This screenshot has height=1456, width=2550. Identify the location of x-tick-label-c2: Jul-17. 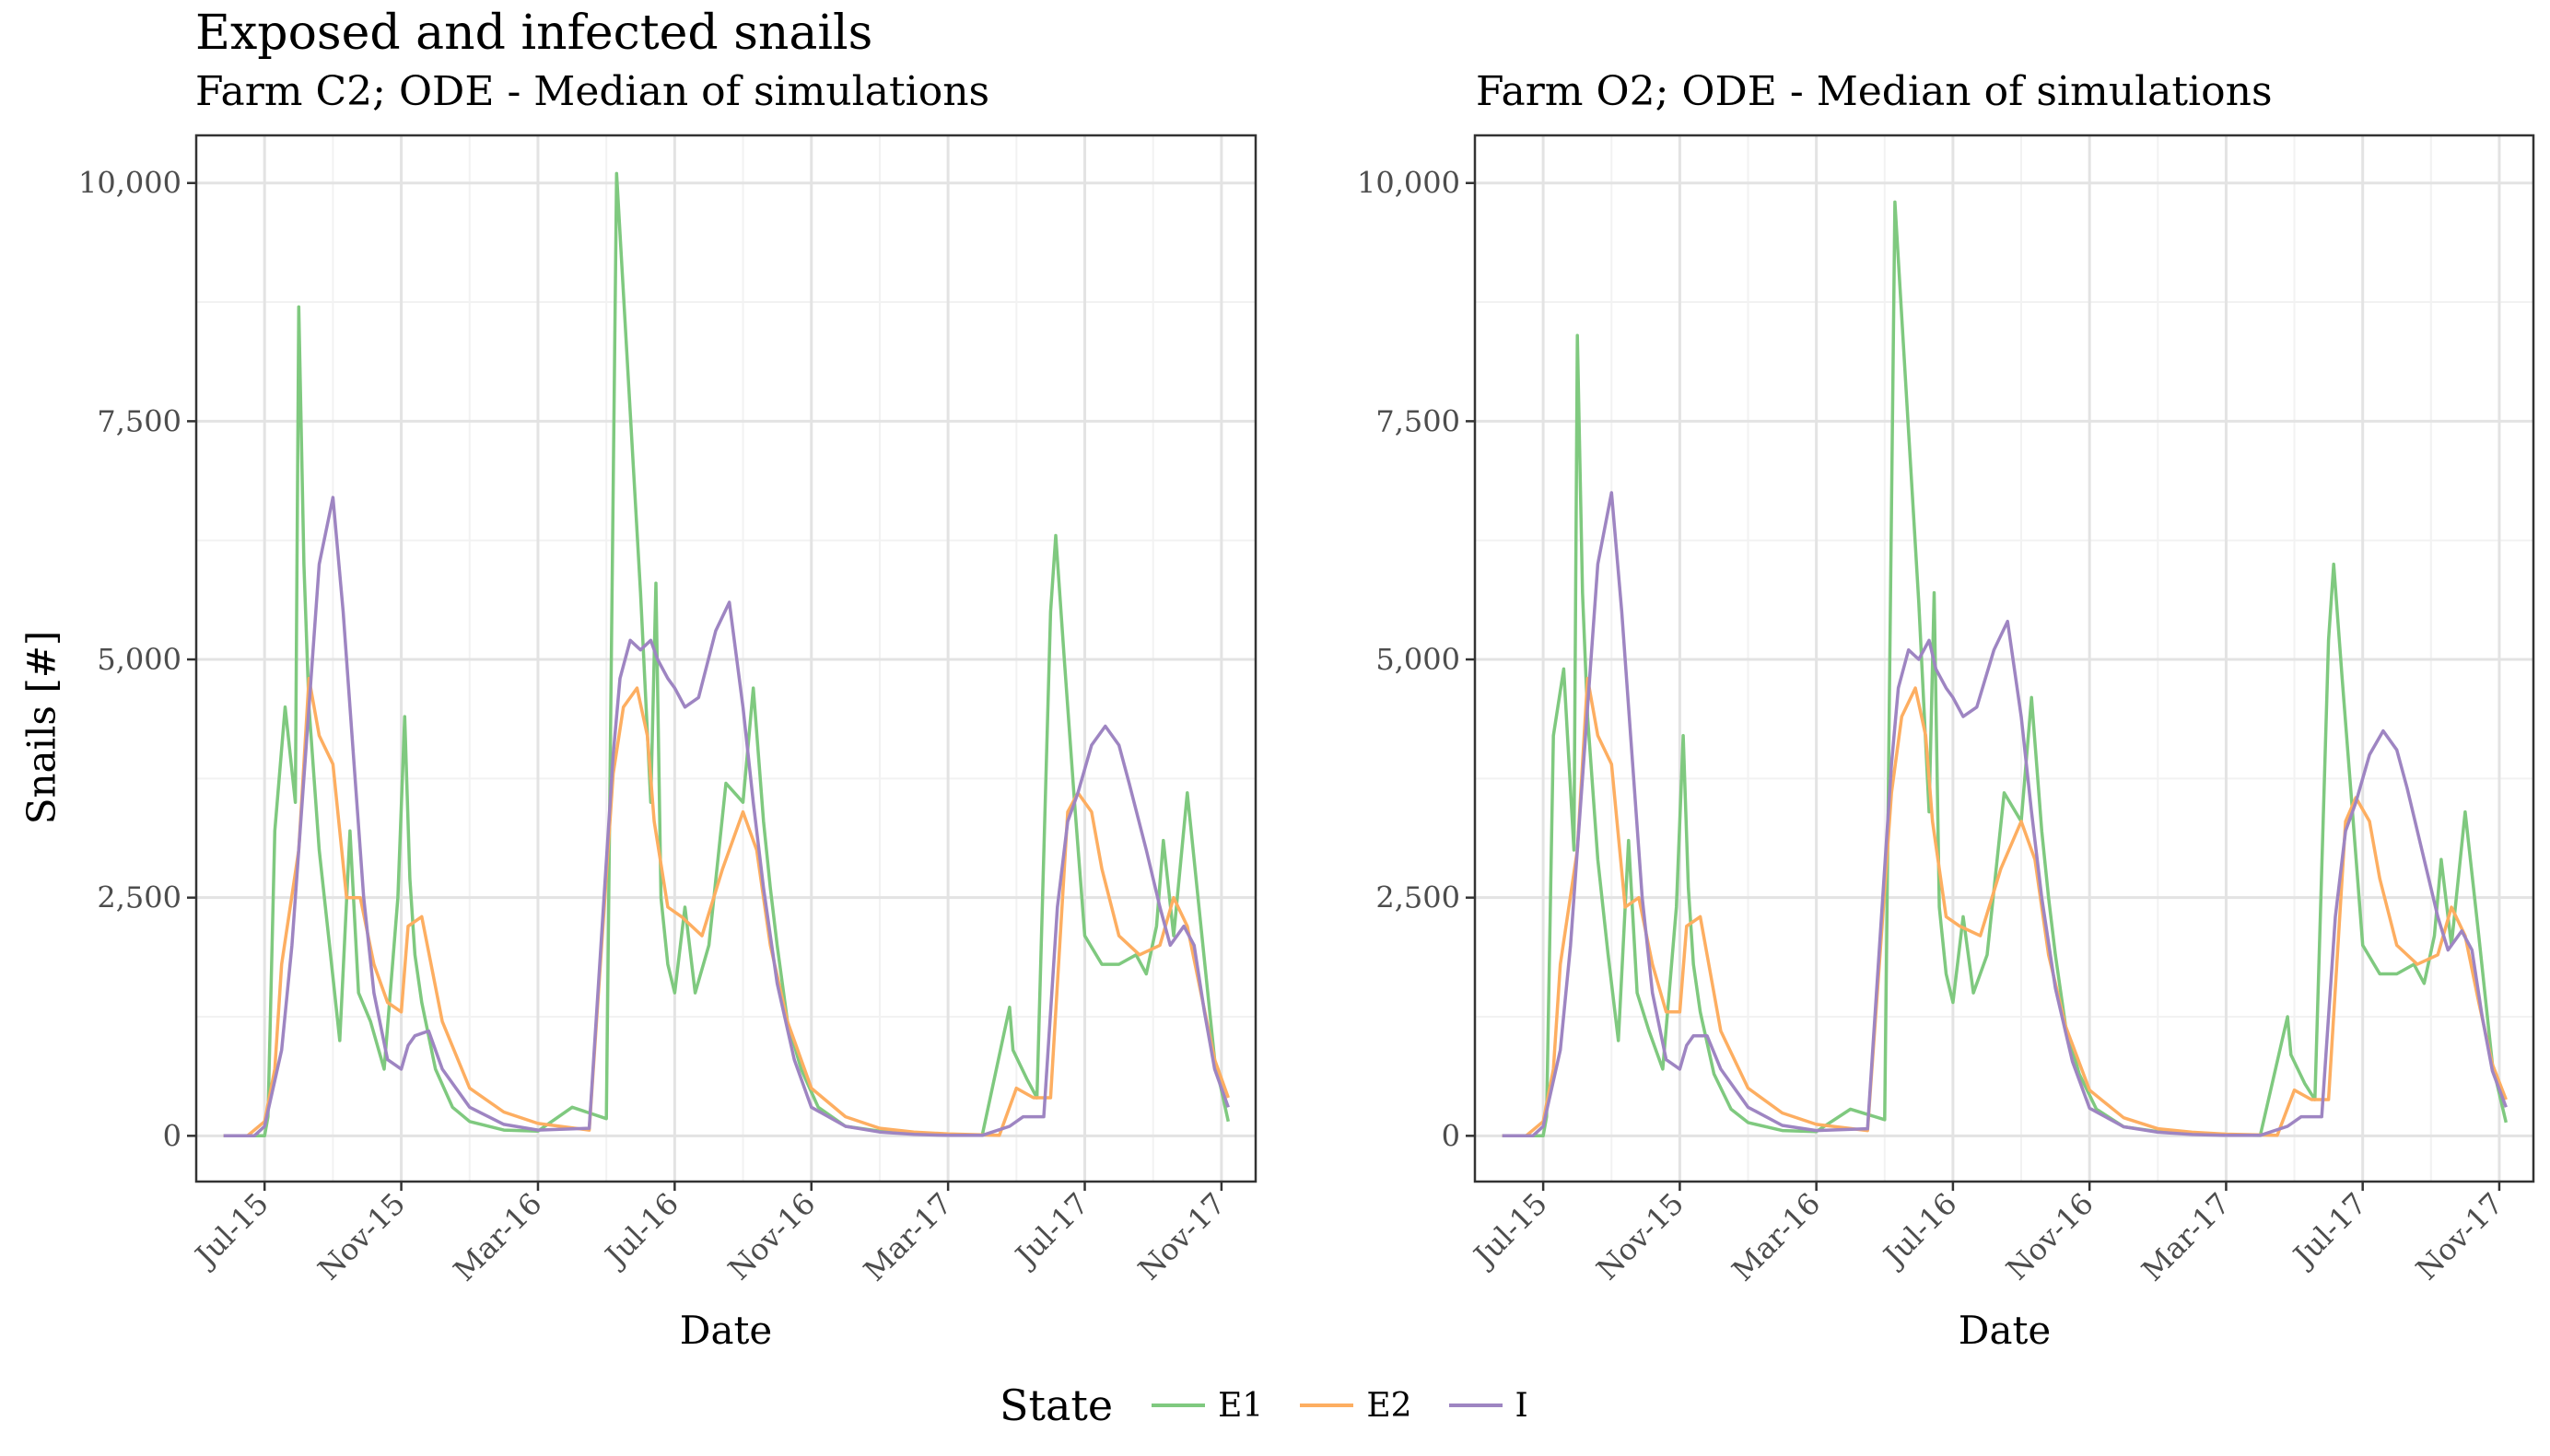
(1051, 1230).